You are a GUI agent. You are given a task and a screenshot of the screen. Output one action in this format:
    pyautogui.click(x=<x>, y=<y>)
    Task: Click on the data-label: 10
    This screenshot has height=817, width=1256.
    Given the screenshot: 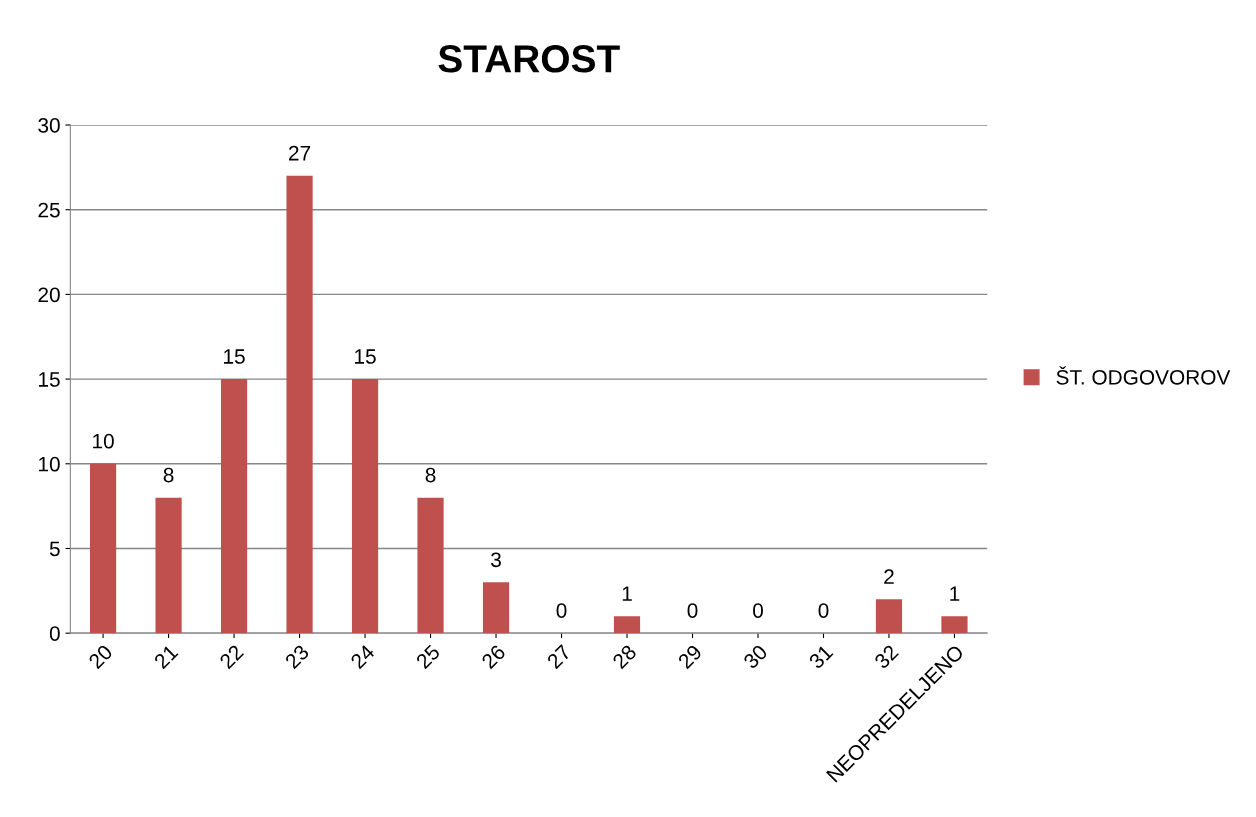 What is the action you would take?
    pyautogui.click(x=103, y=441)
    